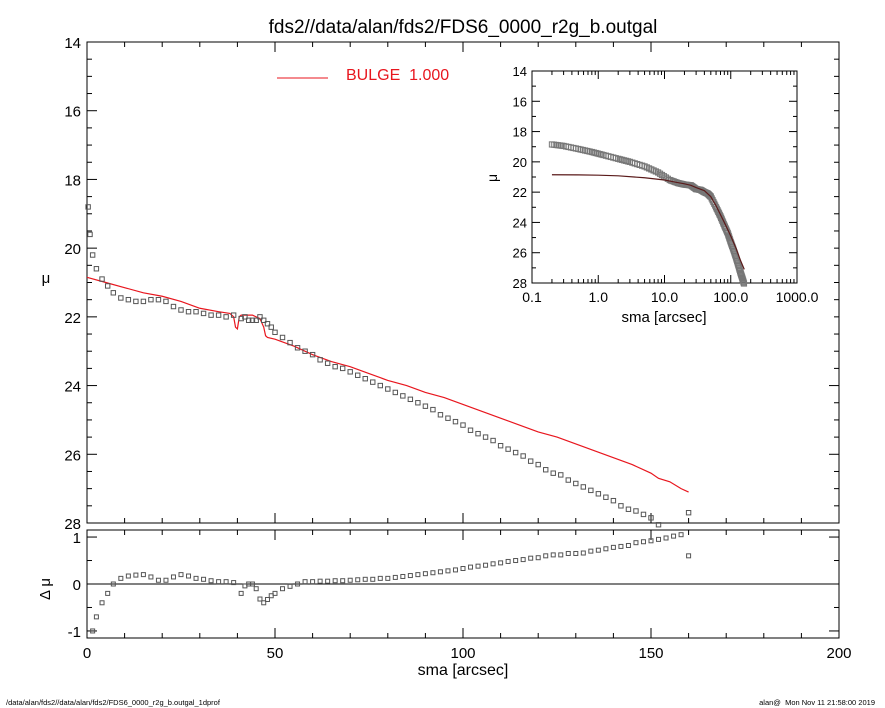 The height and width of the screenshot is (708, 885). What do you see at coordinates (520, 71) in the screenshot?
I see `inset-y-tick-label: 14` at bounding box center [520, 71].